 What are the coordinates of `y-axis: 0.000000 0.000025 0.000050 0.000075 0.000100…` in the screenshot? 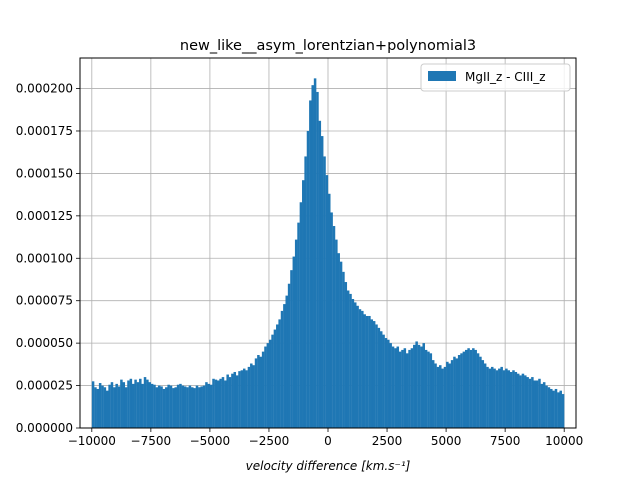 It's located at (48, 258).